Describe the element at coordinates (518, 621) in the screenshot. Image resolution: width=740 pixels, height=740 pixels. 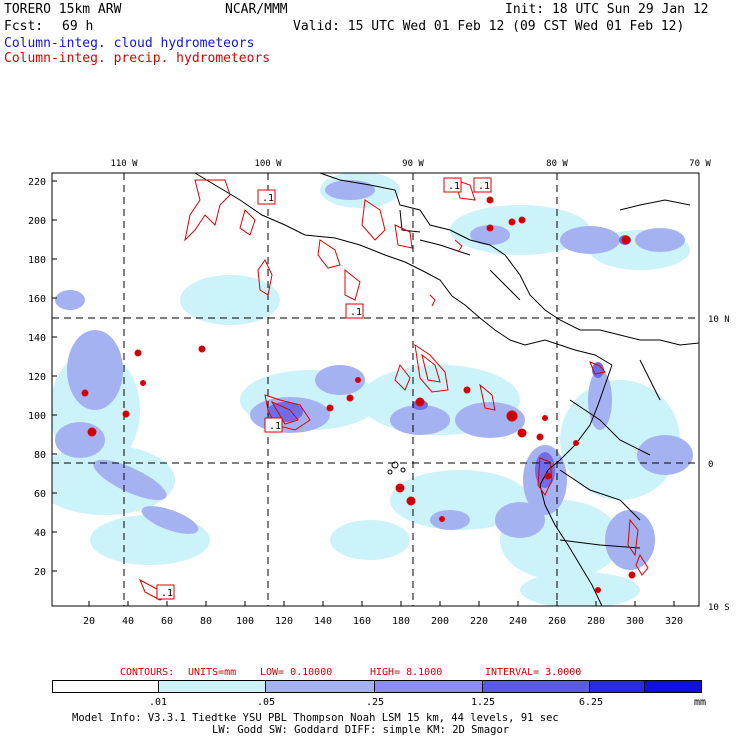
I see `x-tick-label: 240` at that location.